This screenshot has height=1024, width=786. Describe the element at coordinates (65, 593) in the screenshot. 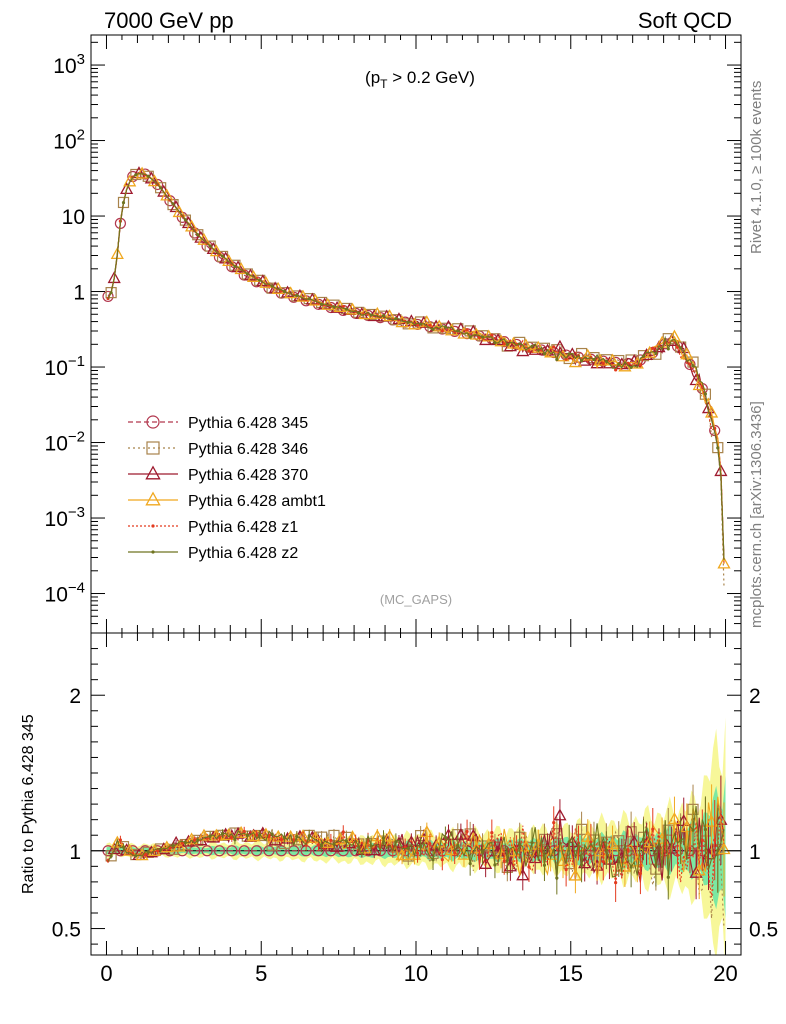

I see `y-tick-label: 10⁻⁴` at that location.